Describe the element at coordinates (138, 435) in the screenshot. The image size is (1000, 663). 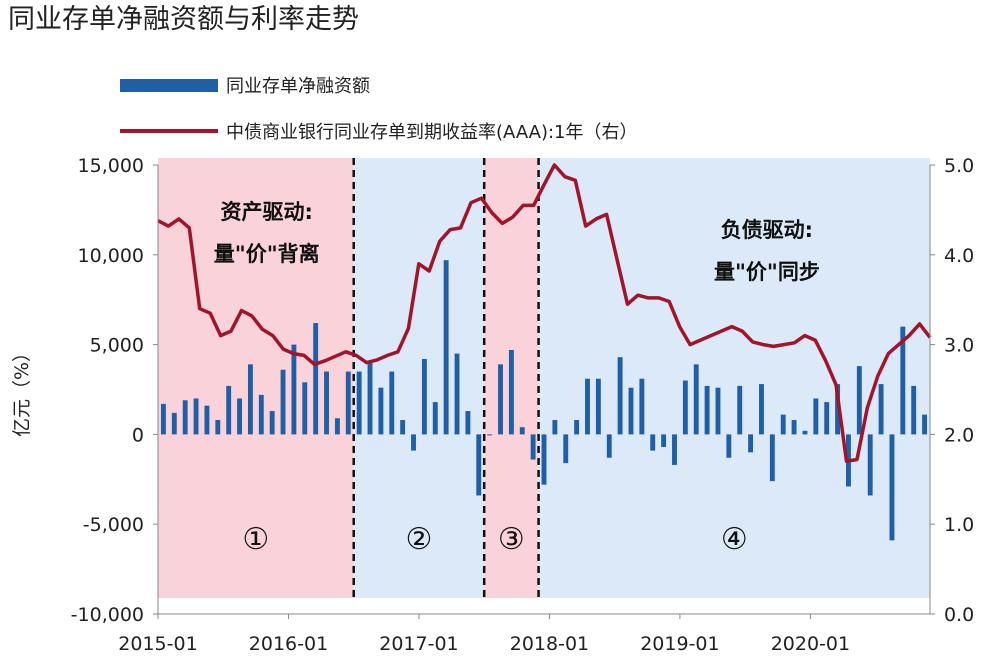
I see `left-tick-label: 0` at that location.